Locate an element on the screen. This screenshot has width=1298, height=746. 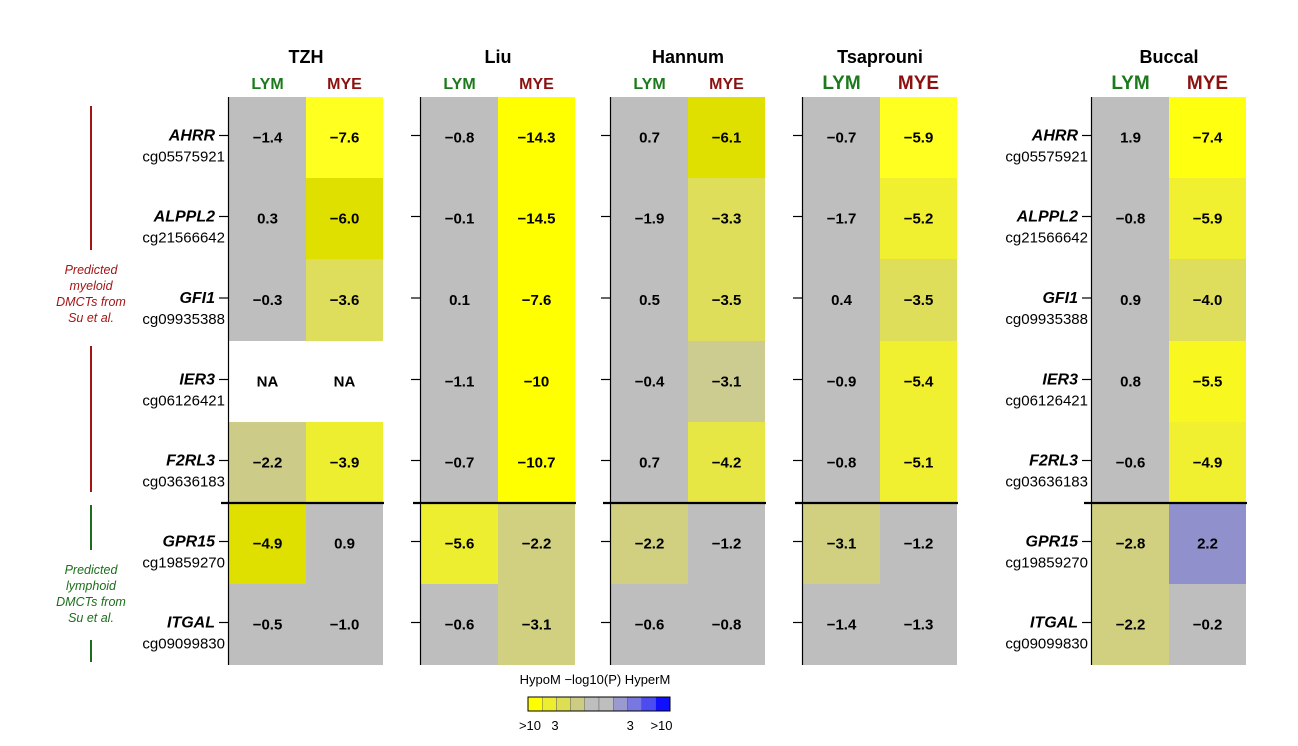
cell-value: −5.1 is located at coordinates (919, 463).